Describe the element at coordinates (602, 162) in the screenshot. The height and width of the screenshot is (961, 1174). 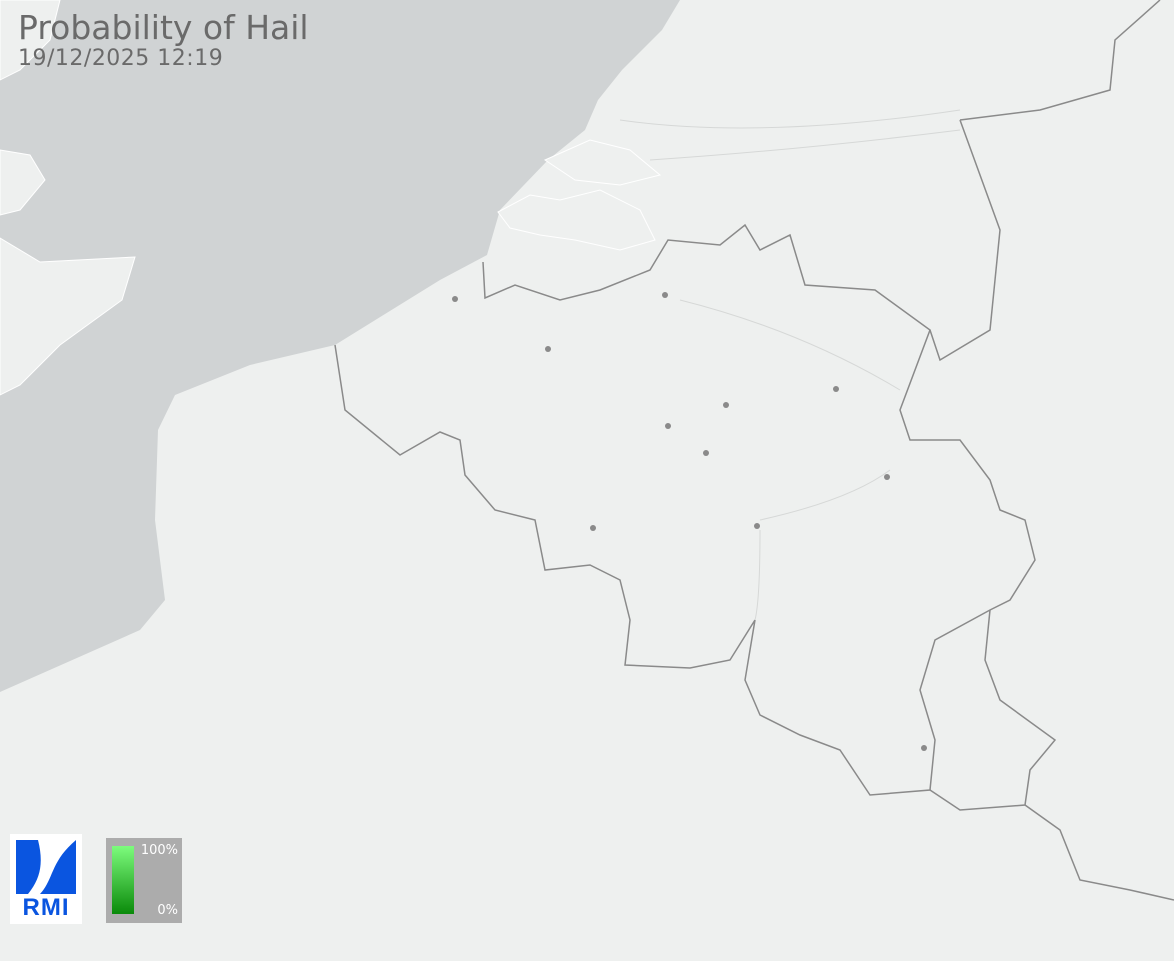
I see `zeeland-islands-north` at that location.